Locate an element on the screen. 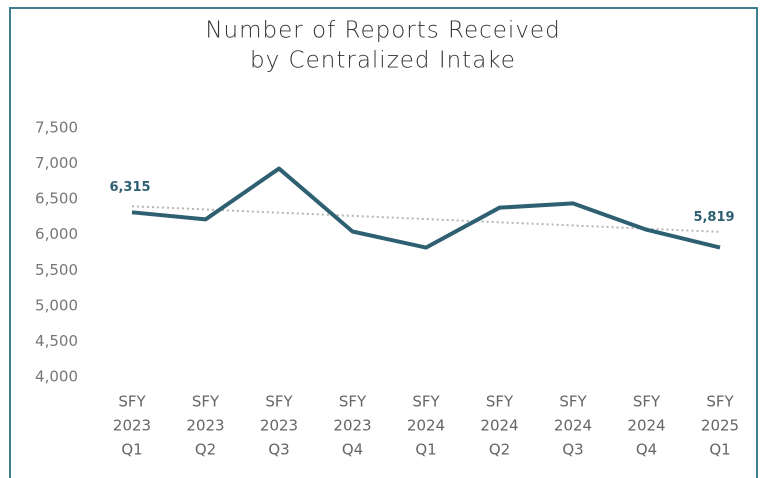 The width and height of the screenshot is (767, 478). y-tick-label: 7,000 is located at coordinates (56, 163).